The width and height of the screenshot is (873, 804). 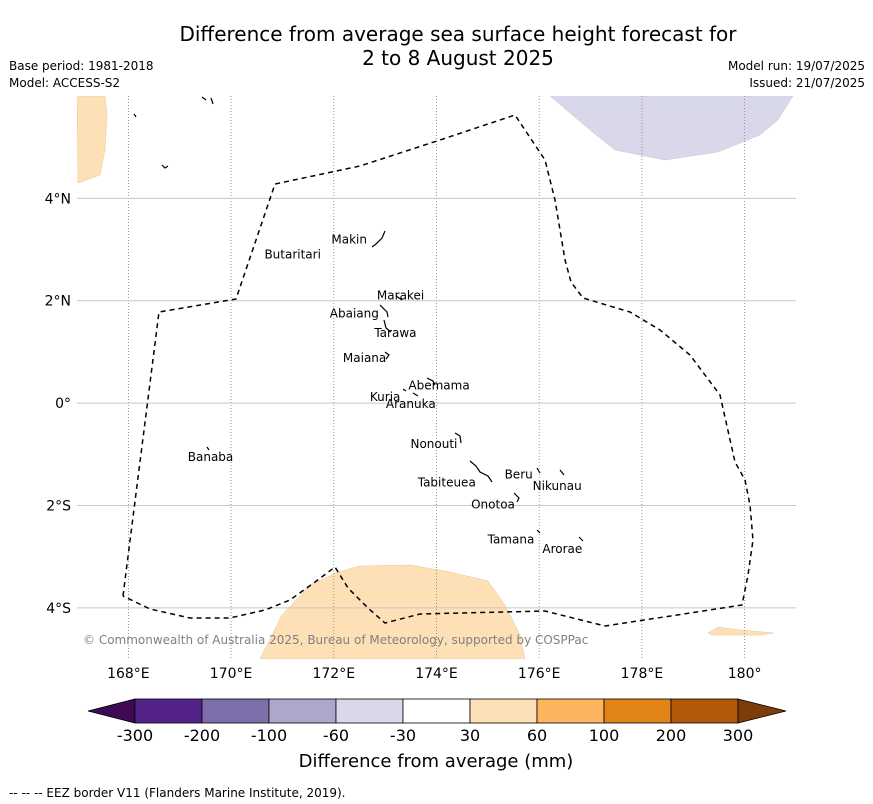 What do you see at coordinates (269, 735) in the screenshot?
I see `colorbar-tick-label: -100` at bounding box center [269, 735].